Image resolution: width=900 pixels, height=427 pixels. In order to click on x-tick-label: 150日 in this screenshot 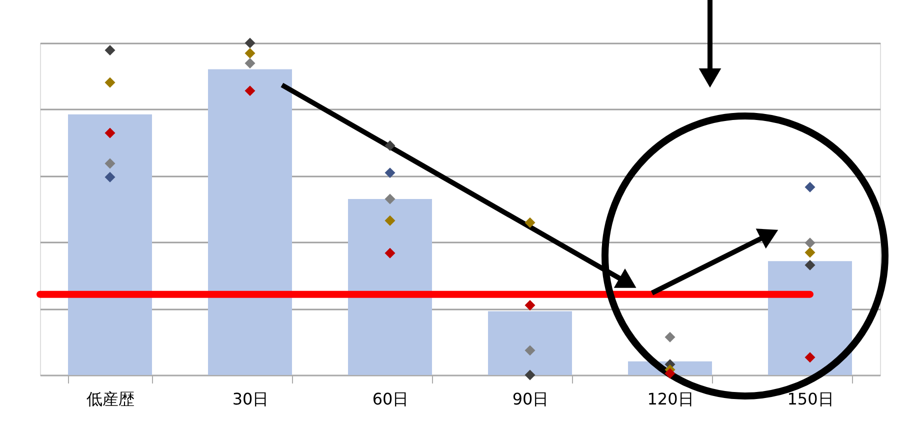, I will do `click(810, 399)`.